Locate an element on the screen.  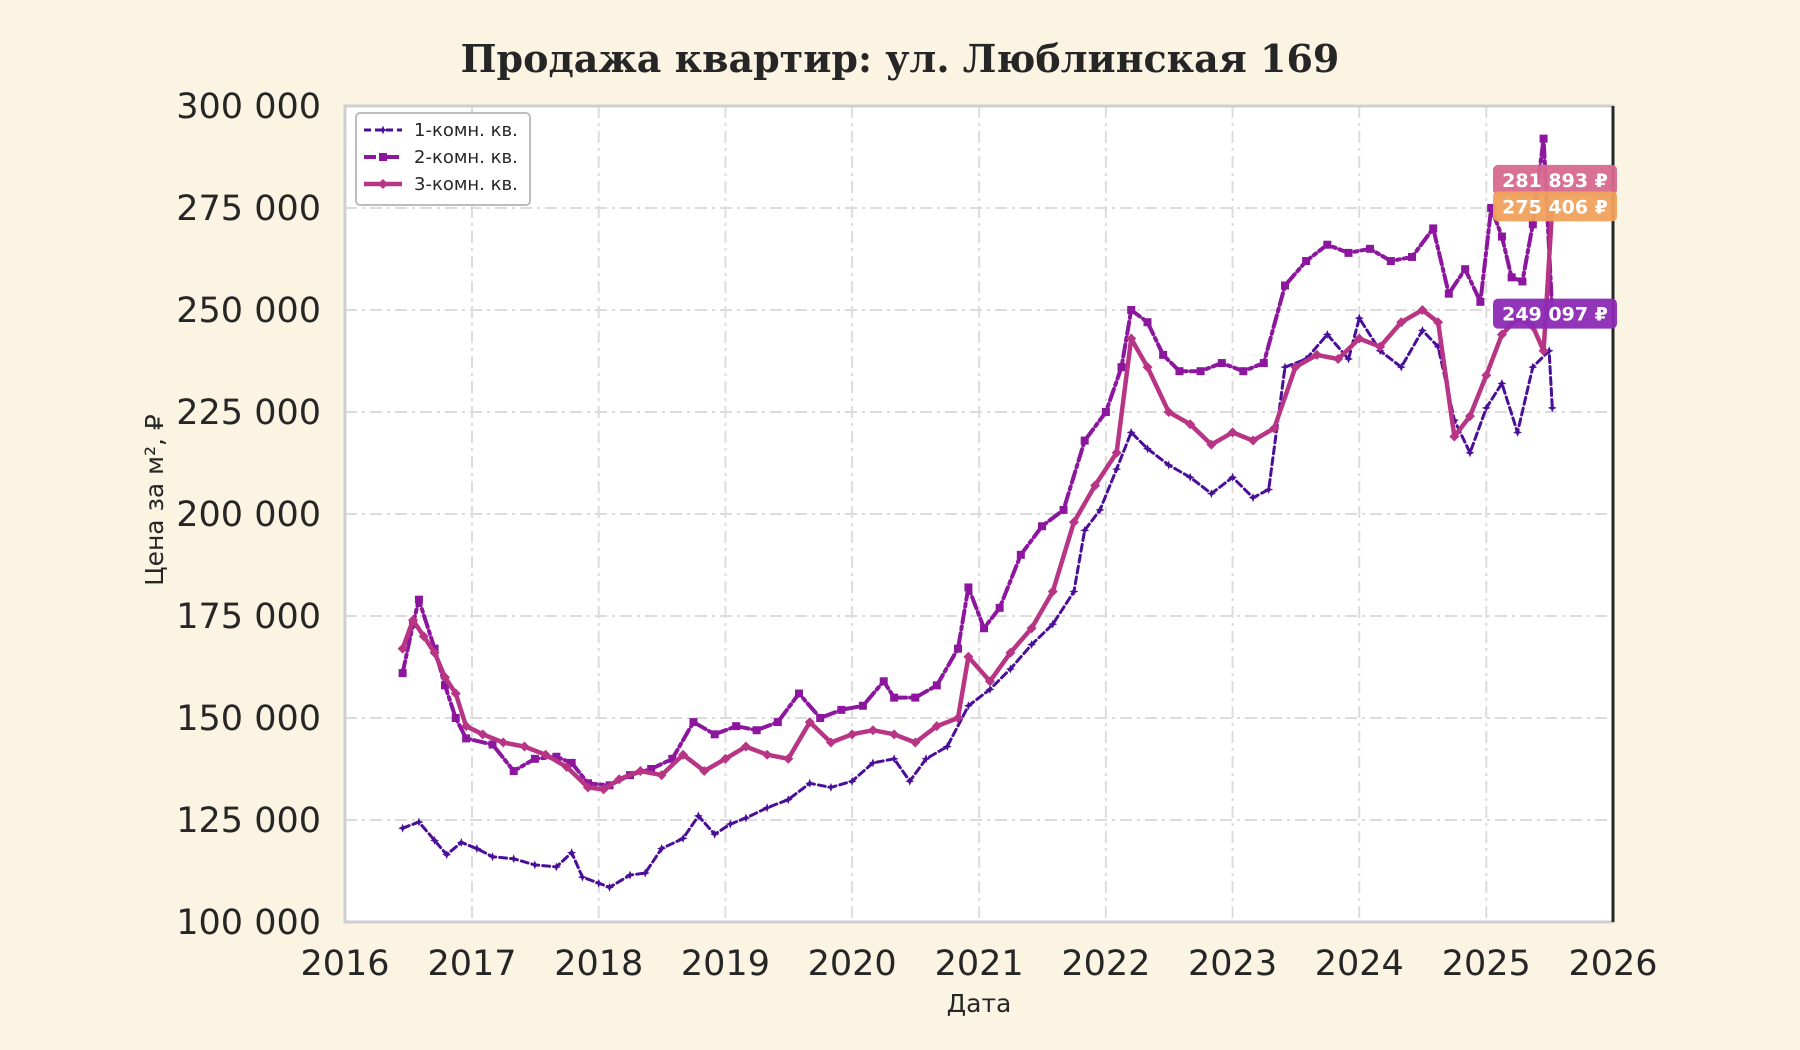
legend-label: 1-комн. кв. is located at coordinates (466, 130).